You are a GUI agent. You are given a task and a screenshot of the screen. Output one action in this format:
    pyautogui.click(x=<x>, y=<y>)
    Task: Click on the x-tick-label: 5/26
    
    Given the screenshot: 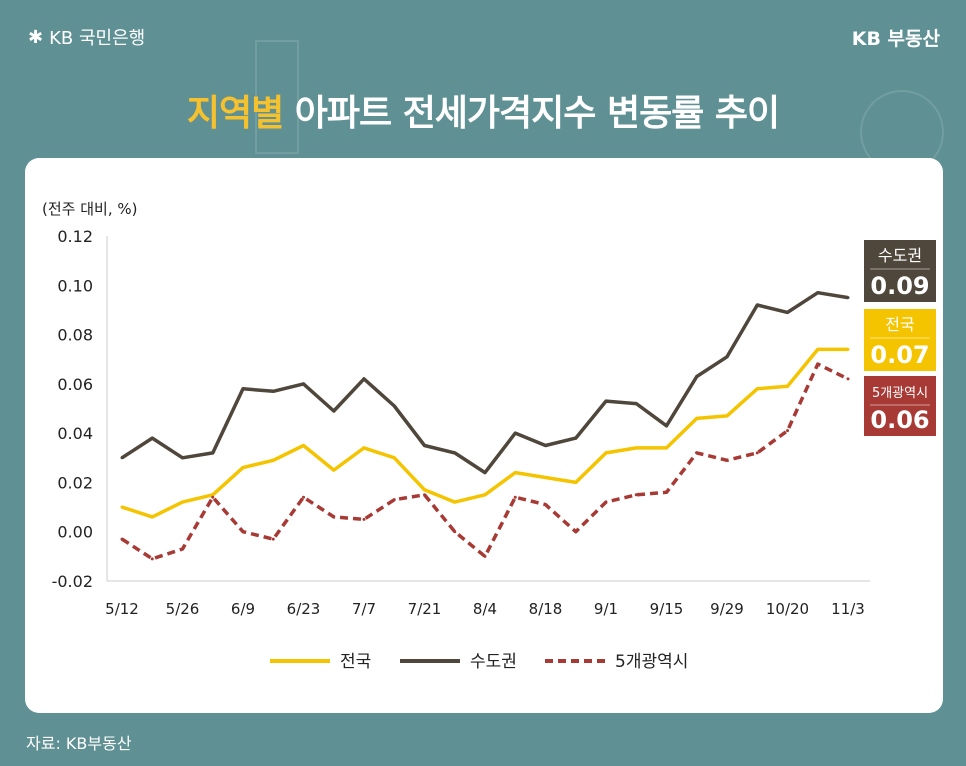 What is the action you would take?
    pyautogui.click(x=183, y=609)
    